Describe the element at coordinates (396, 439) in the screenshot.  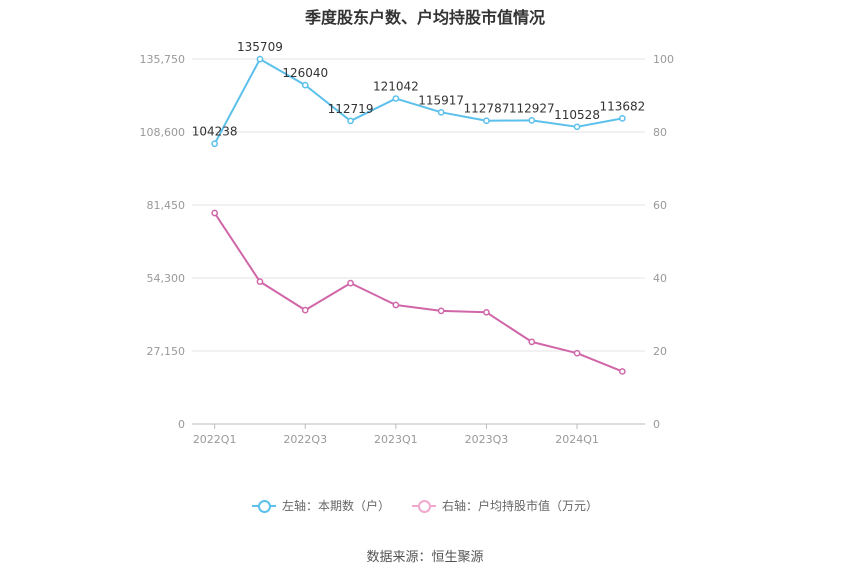
I see `x-axis-tick-label: 2023Q1` at that location.